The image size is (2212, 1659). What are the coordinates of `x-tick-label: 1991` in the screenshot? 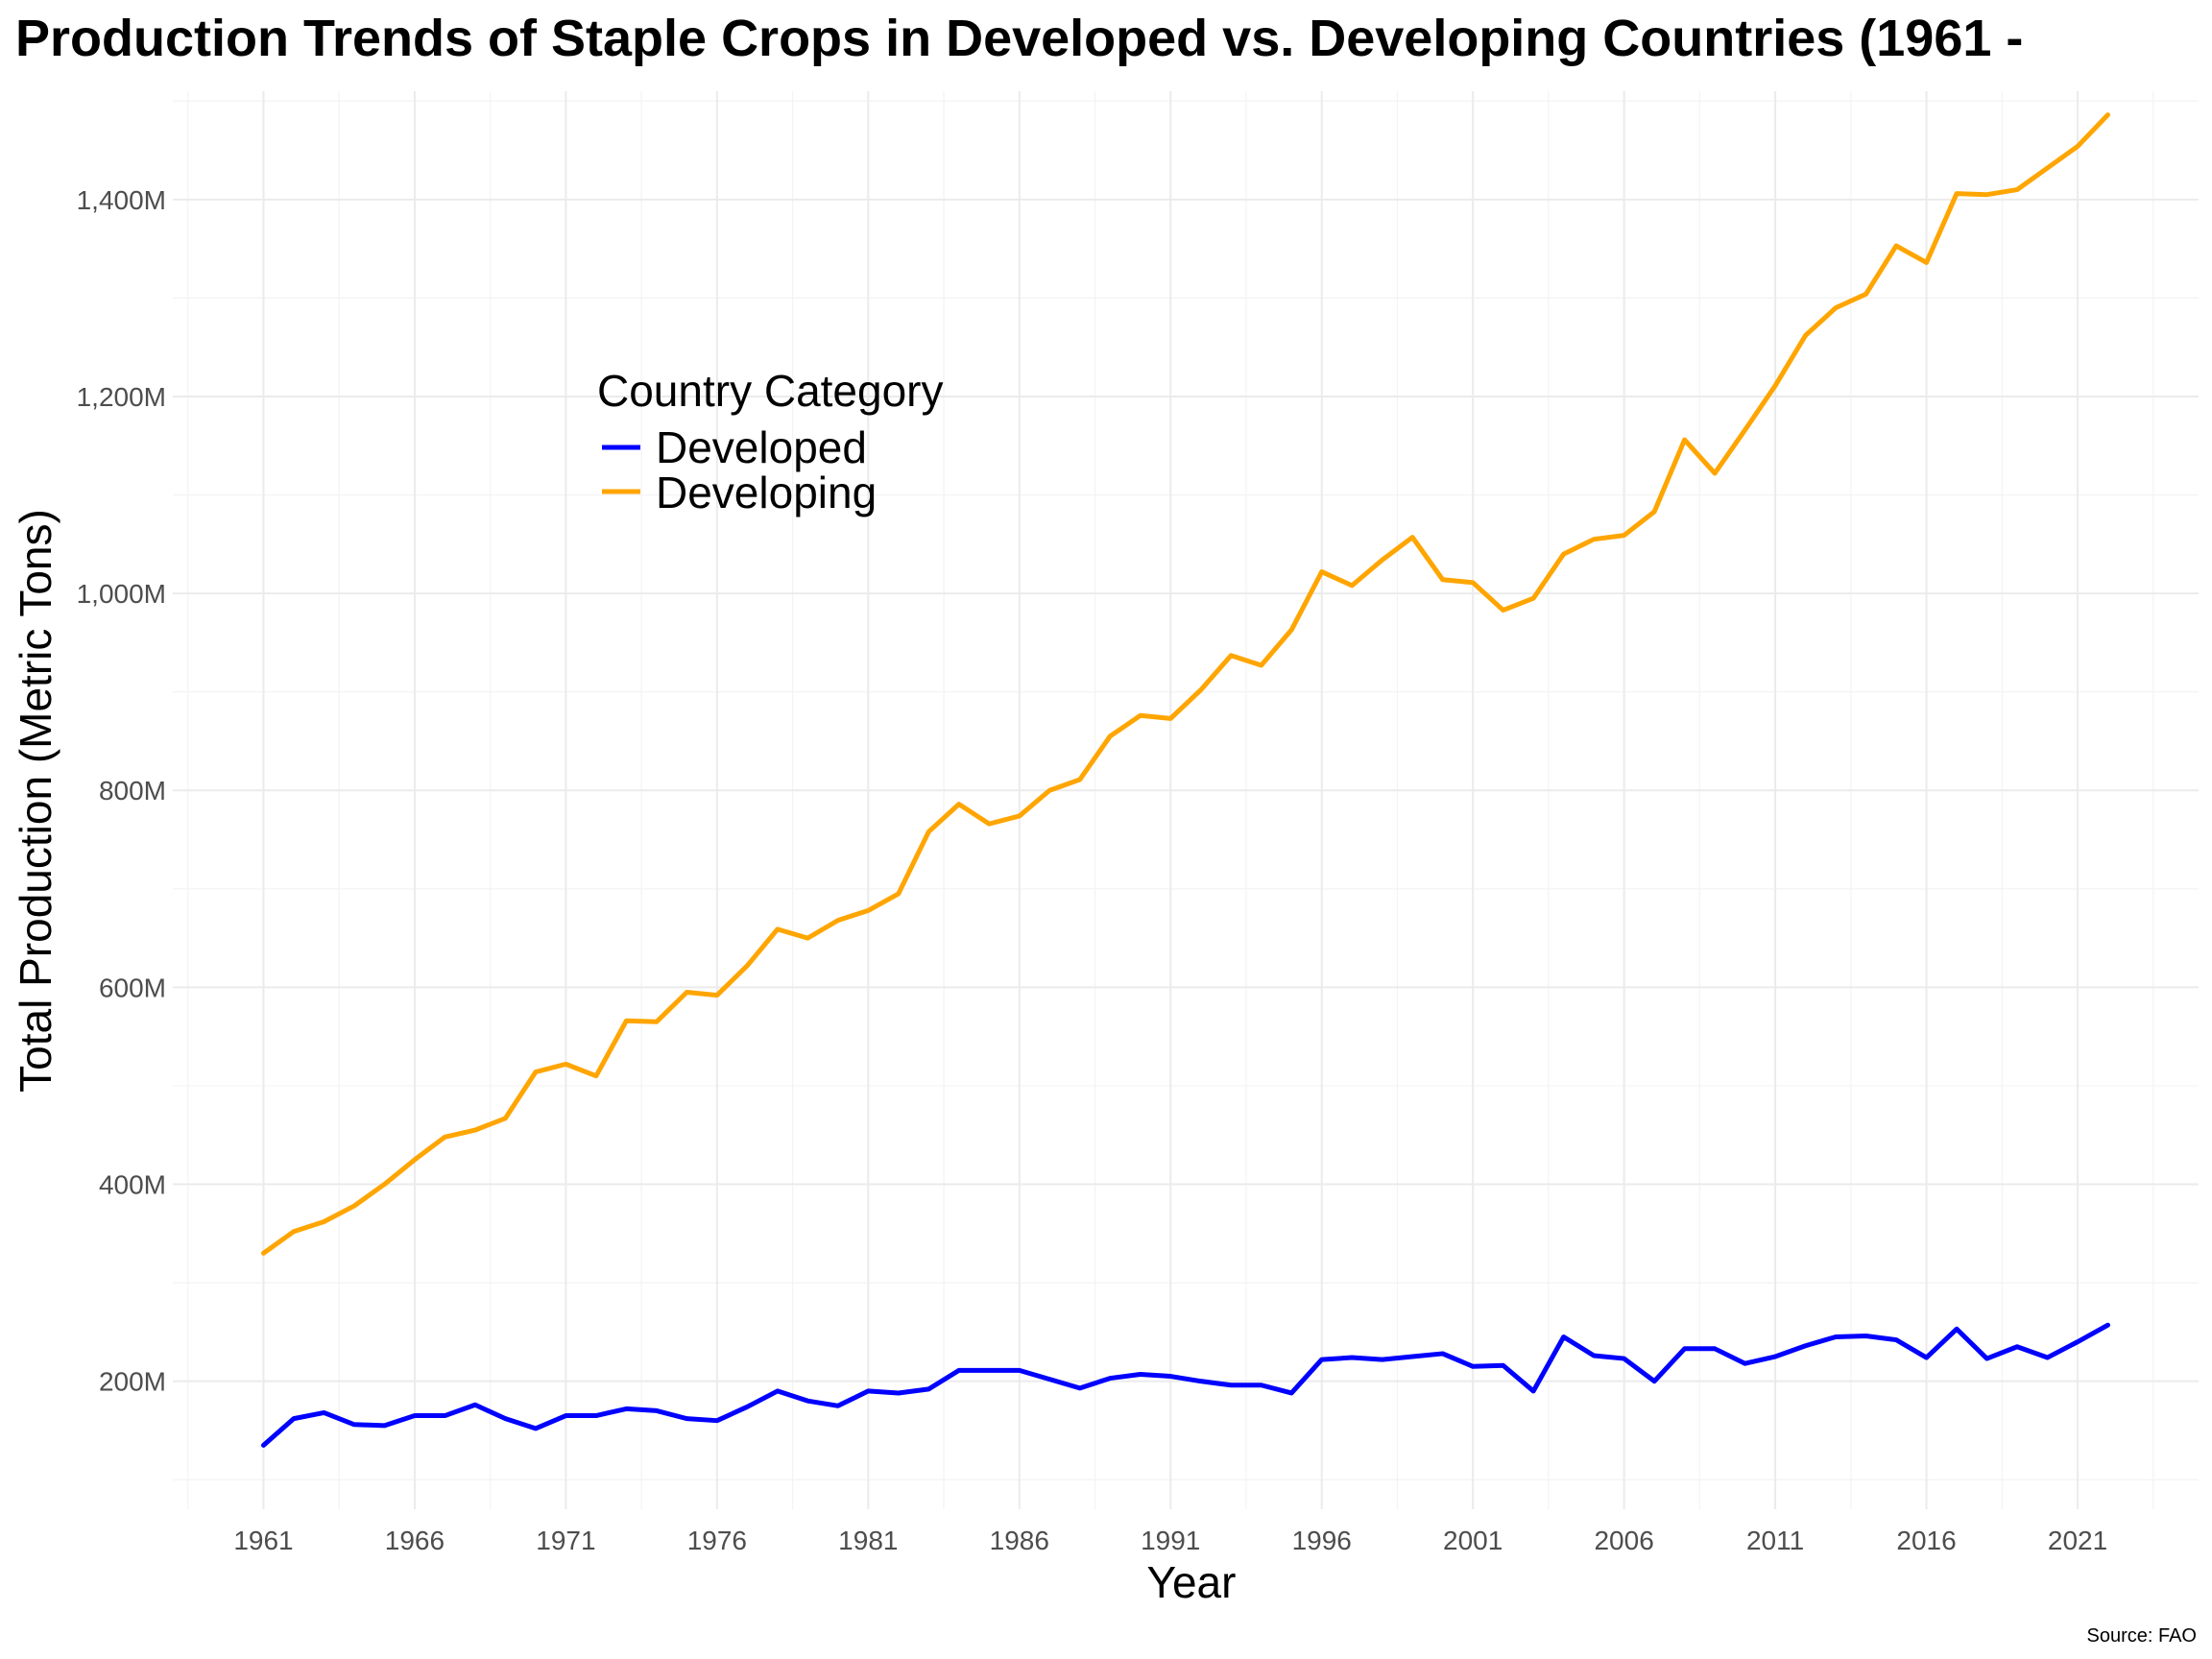 It's located at (1170, 1540).